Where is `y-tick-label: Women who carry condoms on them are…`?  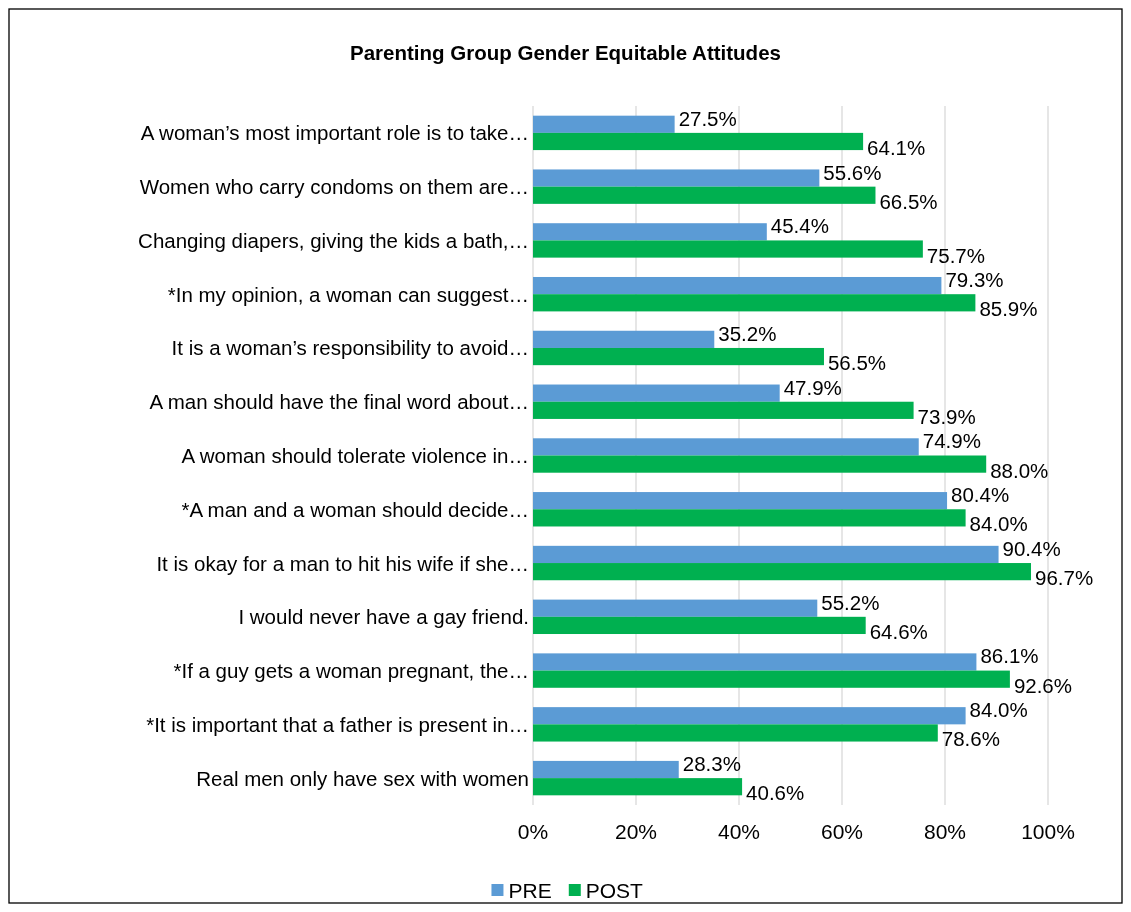 y-tick-label: Women who carry condoms on them are… is located at coordinates (334, 187).